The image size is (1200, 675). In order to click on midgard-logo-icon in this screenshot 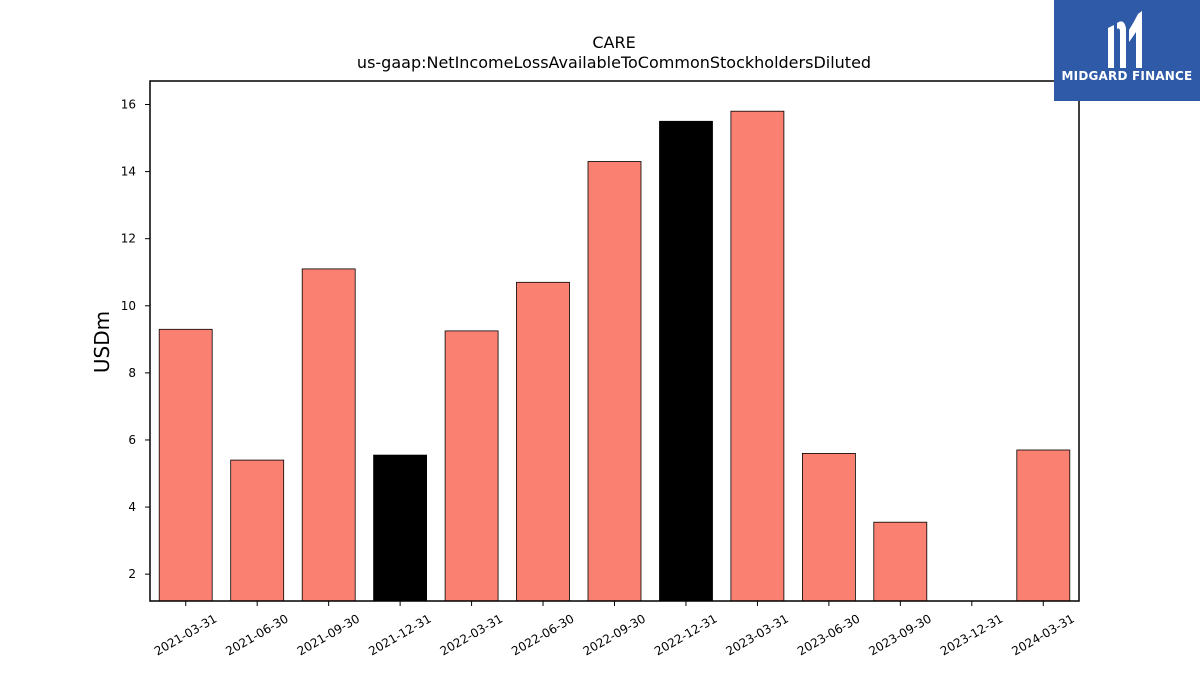, I will do `click(1125, 39)`.